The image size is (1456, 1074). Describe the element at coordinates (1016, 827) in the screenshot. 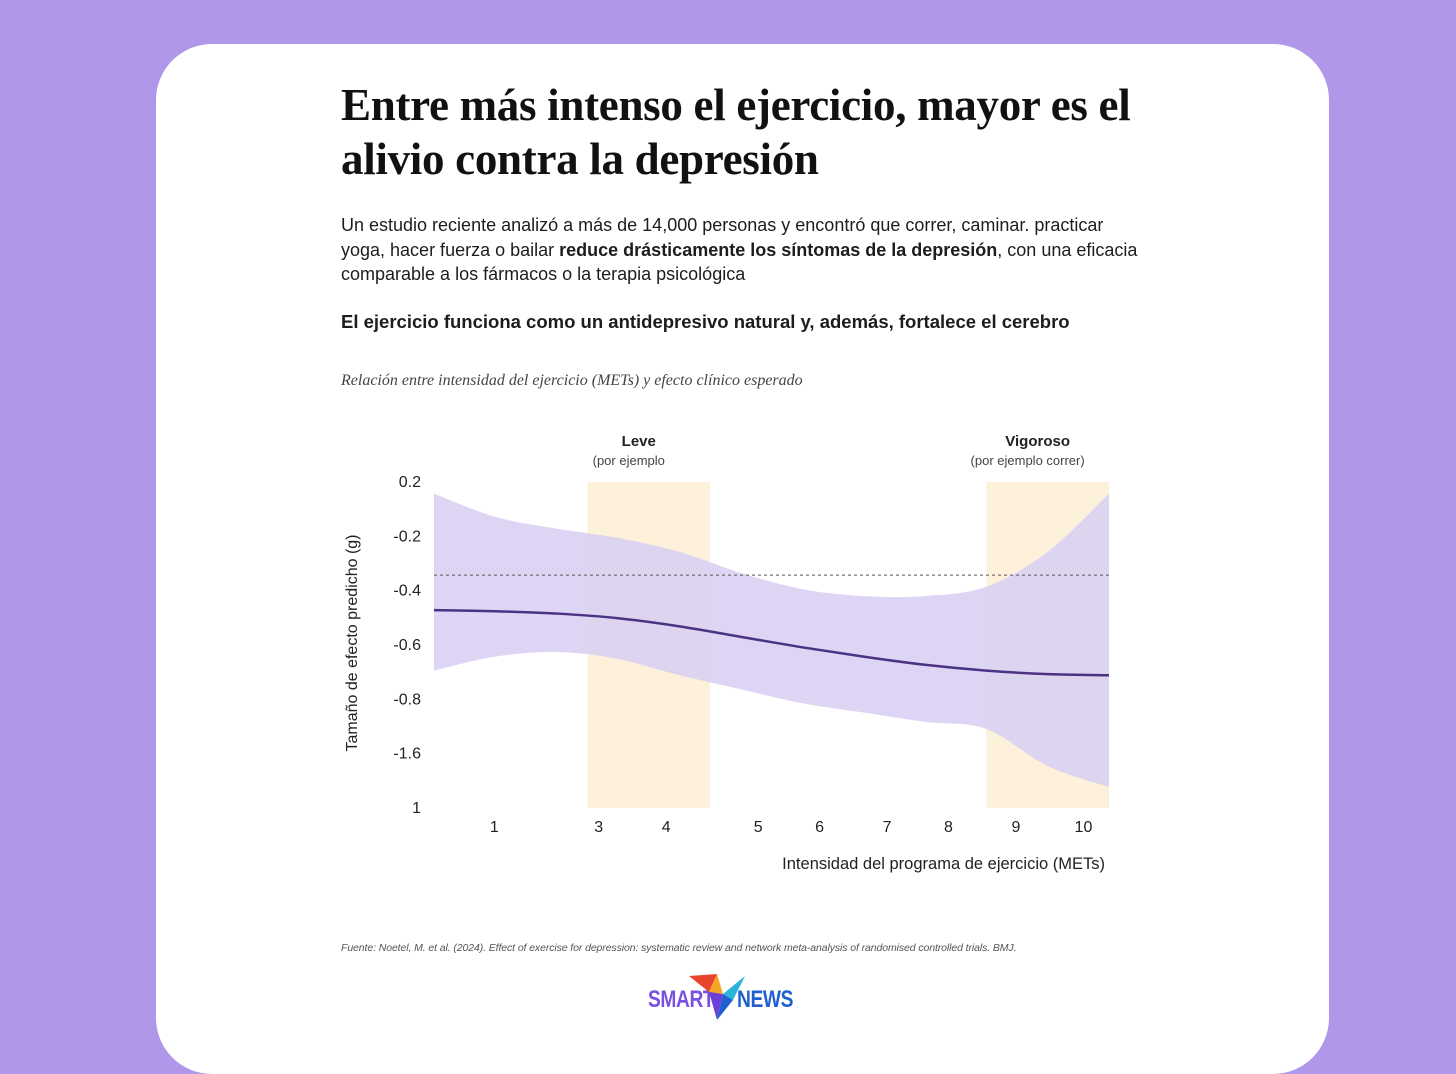

I see `x-tick-label: 9` at that location.